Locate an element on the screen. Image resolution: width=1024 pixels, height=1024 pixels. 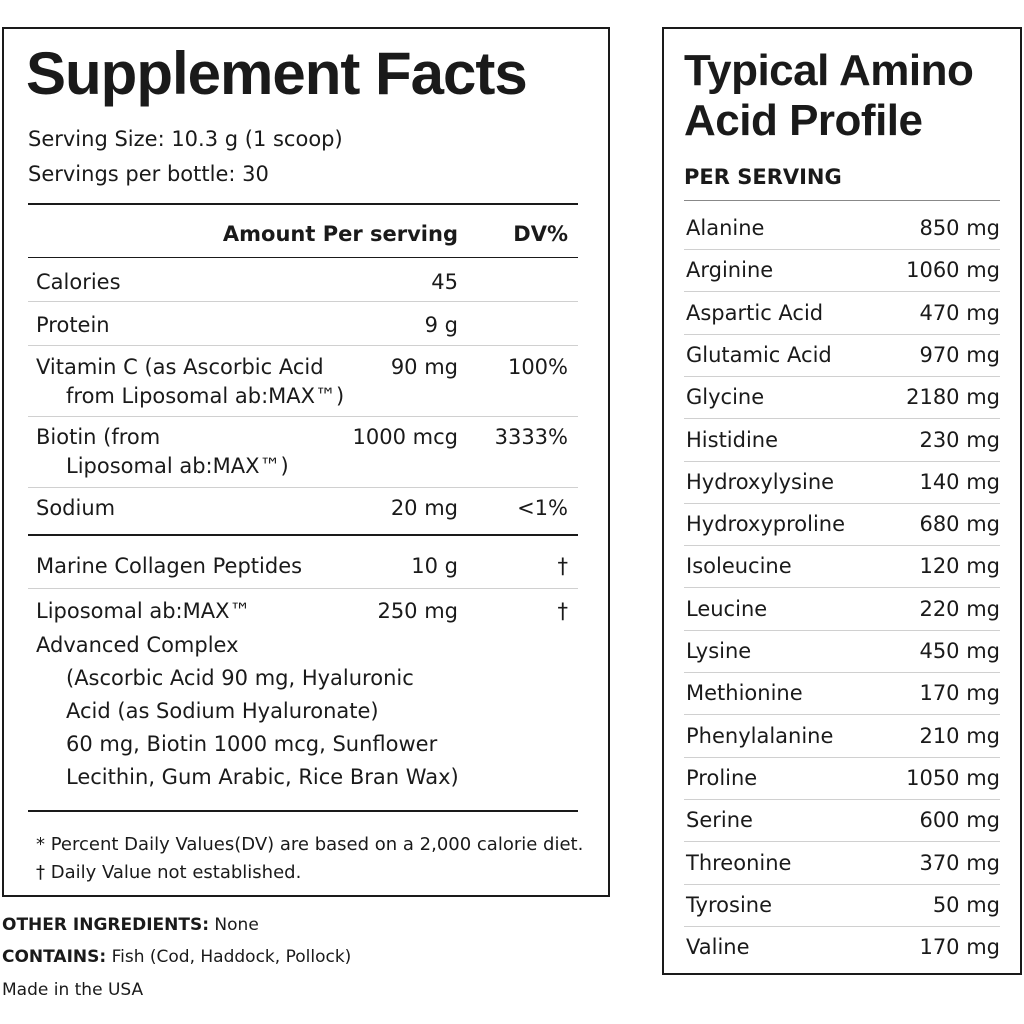
row-vitamin-c-amount: 90 mg is located at coordinates (424, 367).